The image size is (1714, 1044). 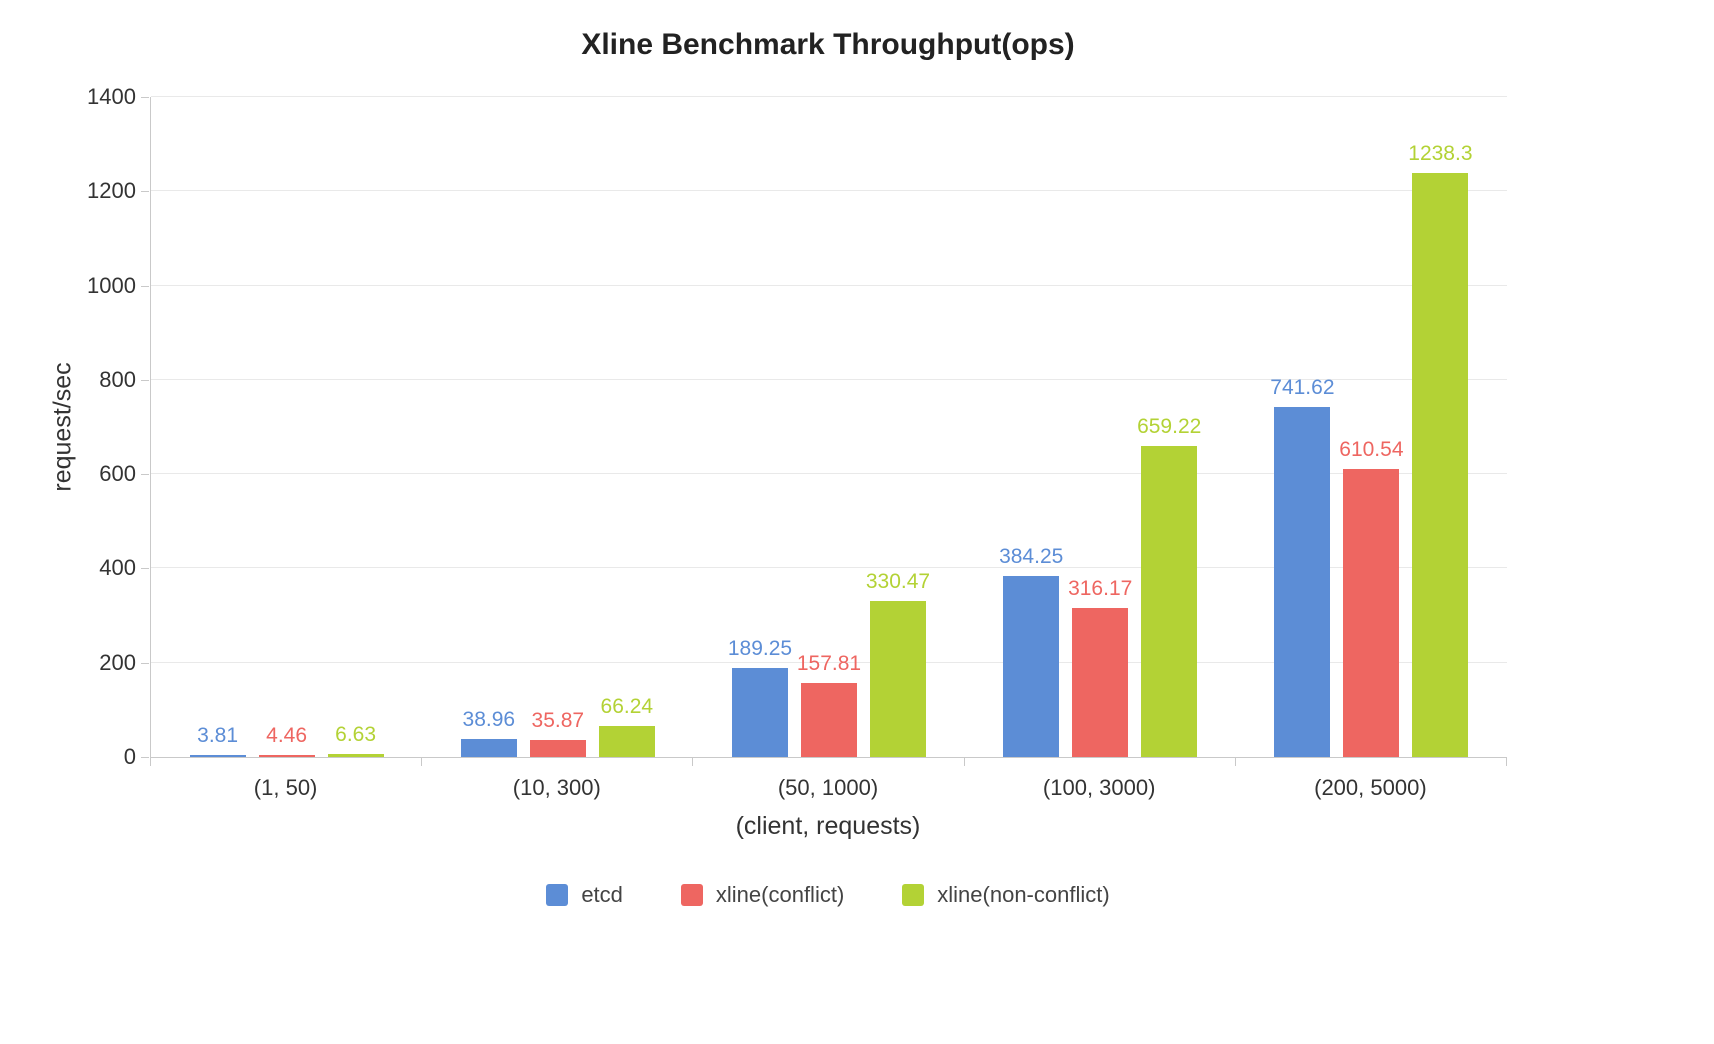 I want to click on bar-value-label: 741.62, so click(x=1302, y=388).